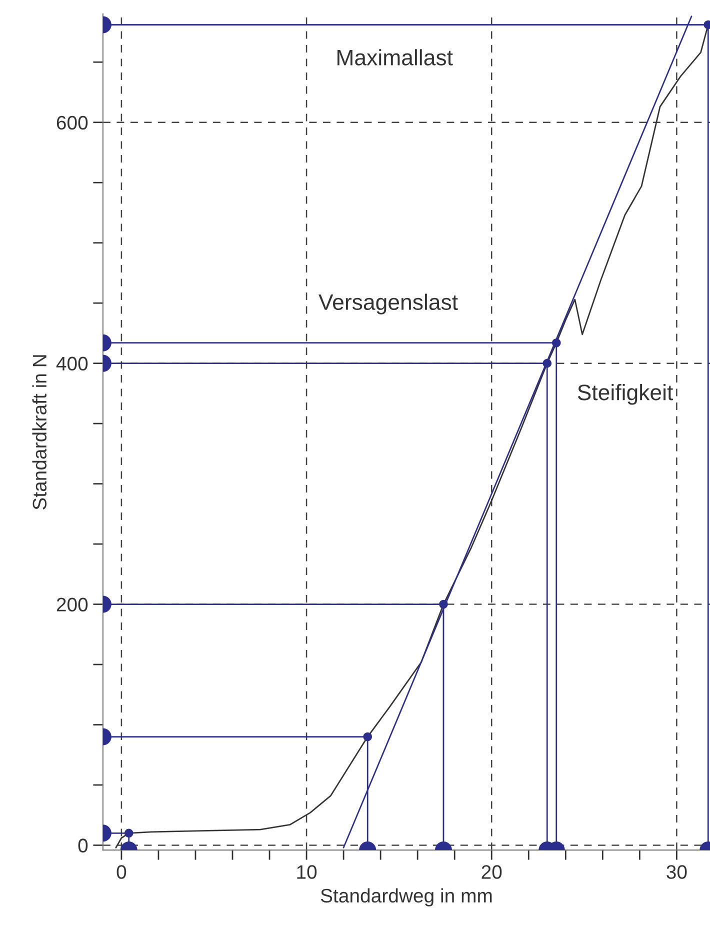 Image resolution: width=710 pixels, height=929 pixels. What do you see at coordinates (406, 897) in the screenshot?
I see `x-axis-title: Standardweg in mm` at bounding box center [406, 897].